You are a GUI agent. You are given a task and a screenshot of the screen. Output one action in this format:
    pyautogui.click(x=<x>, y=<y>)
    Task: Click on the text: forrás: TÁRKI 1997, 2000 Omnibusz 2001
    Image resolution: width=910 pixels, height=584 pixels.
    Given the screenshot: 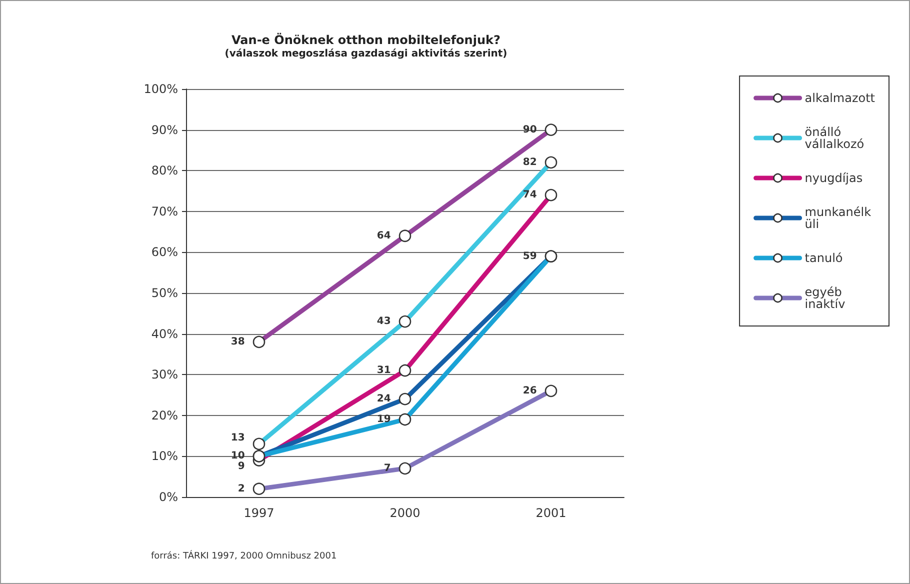 What is the action you would take?
    pyautogui.click(x=244, y=556)
    